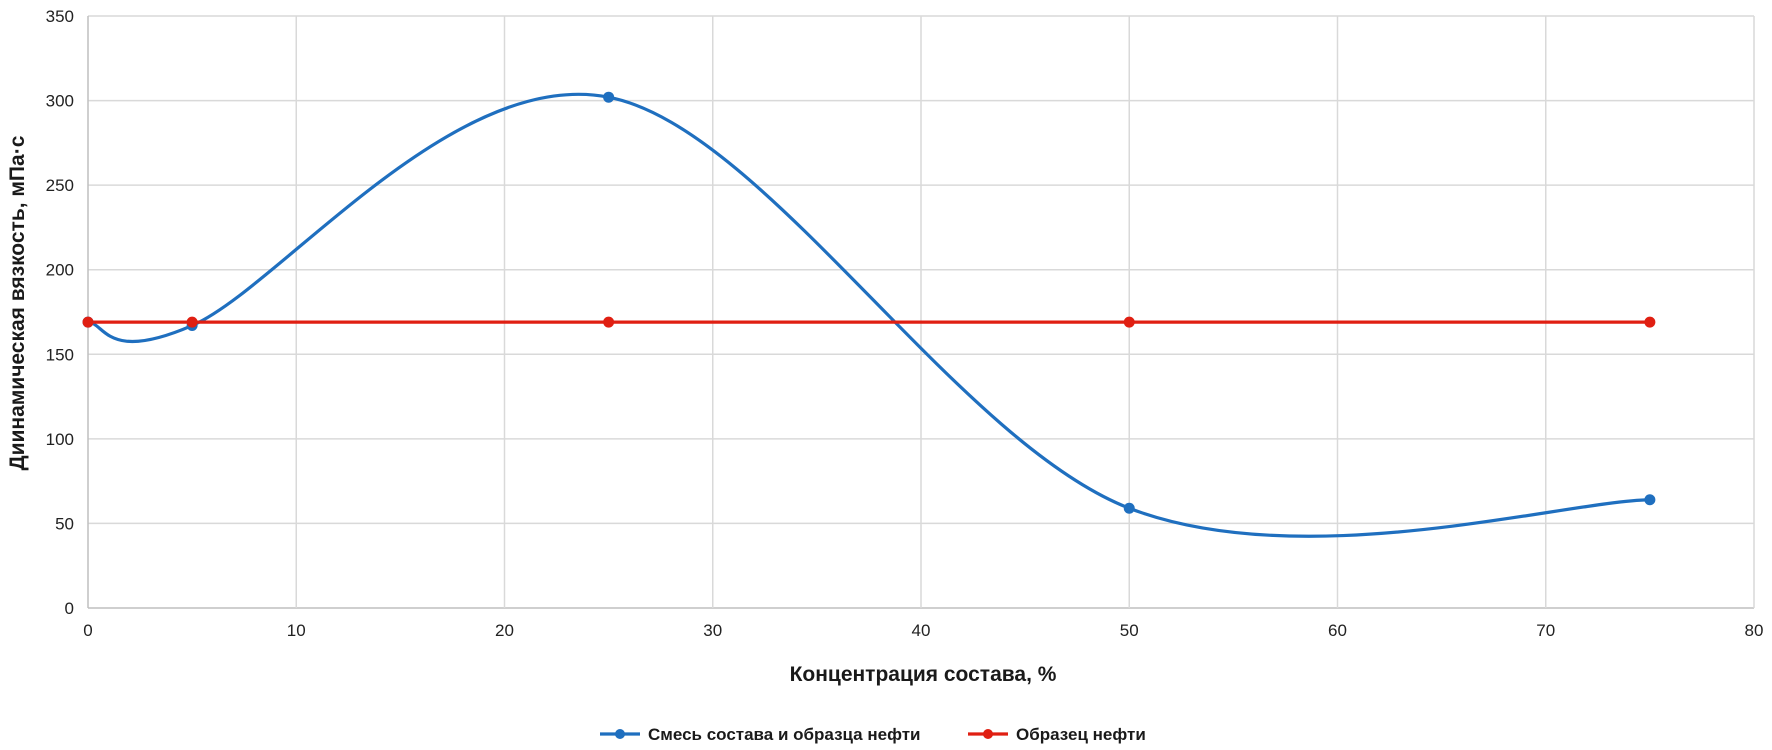  What do you see at coordinates (60, 354) in the screenshot?
I see `y-tick-label: 150` at bounding box center [60, 354].